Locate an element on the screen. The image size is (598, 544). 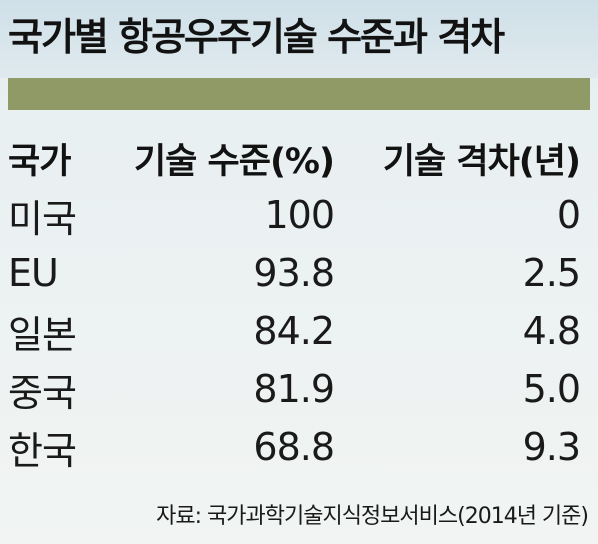
title-band is located at coordinates (299, 39).